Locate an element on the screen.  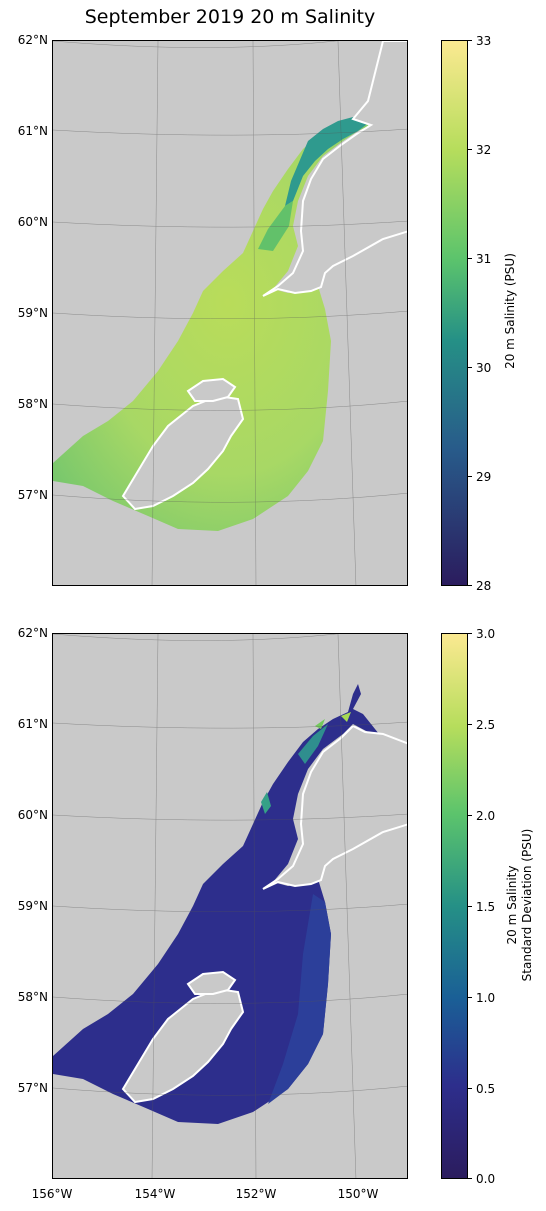
mid-inlet-region is located at coordinates (275, 226).